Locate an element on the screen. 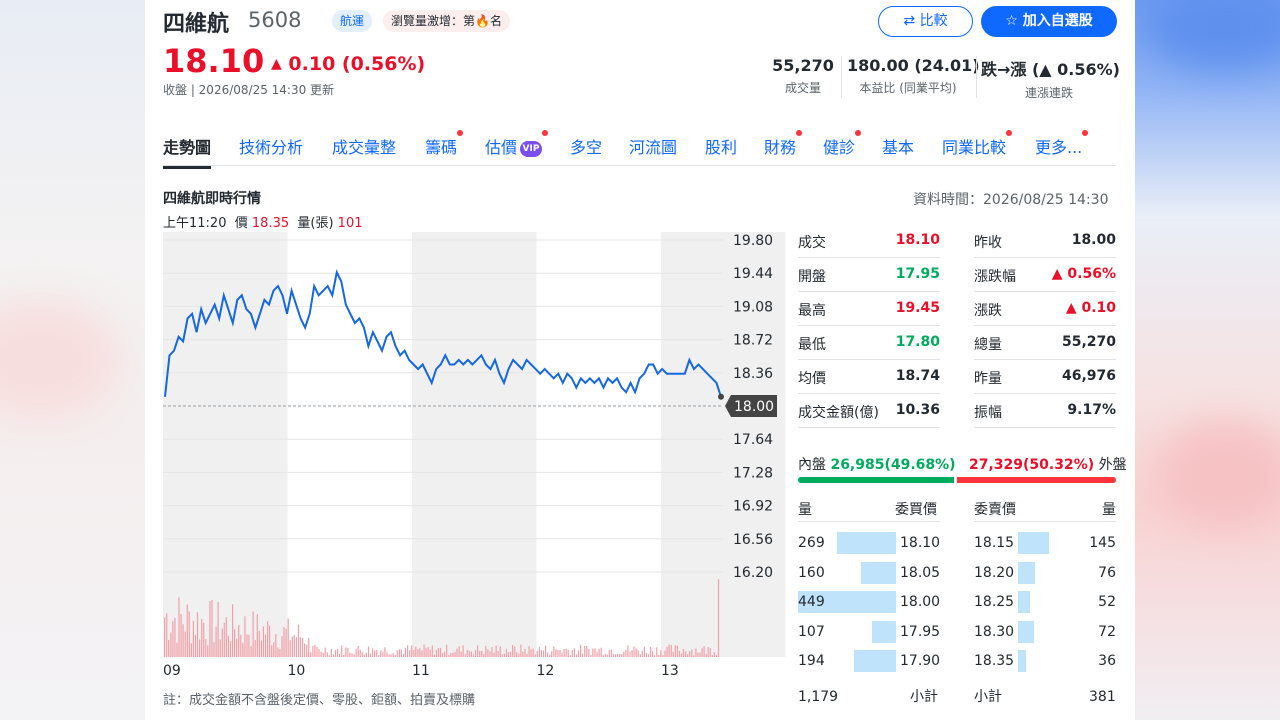 This screenshot has width=1280, height=720. y-tick-label: 17.64 is located at coordinates (753, 440).